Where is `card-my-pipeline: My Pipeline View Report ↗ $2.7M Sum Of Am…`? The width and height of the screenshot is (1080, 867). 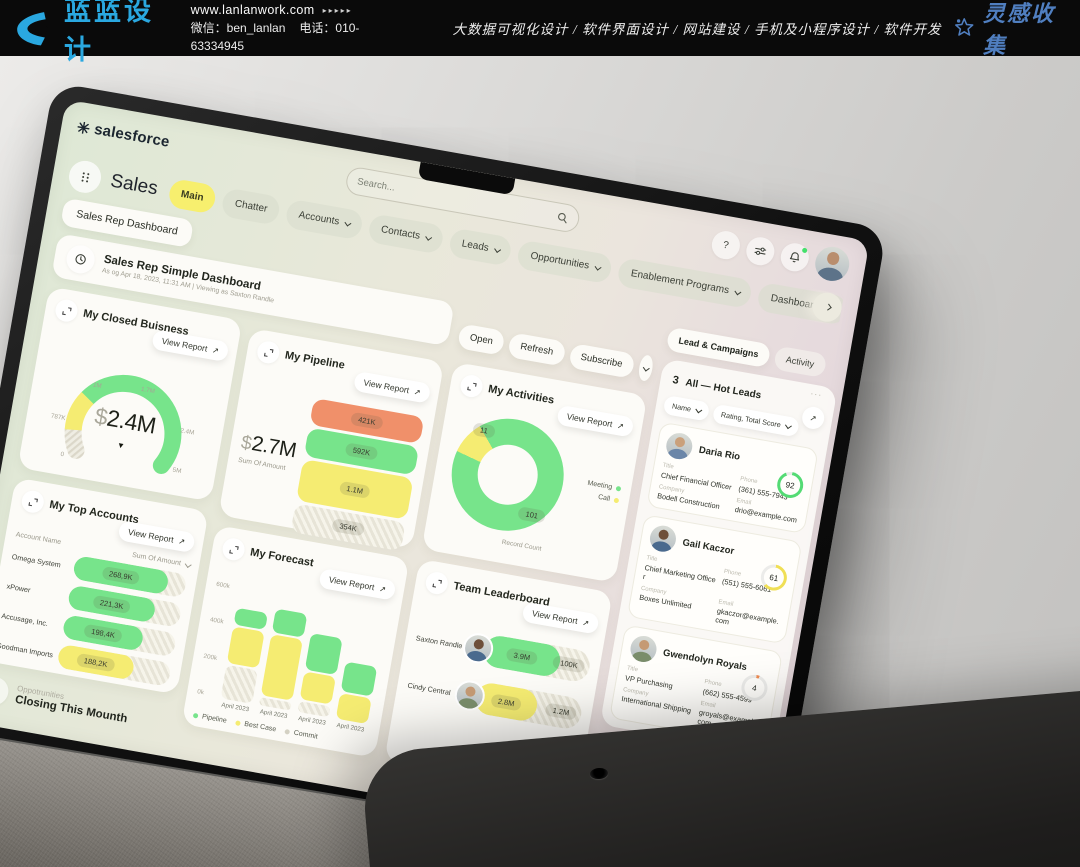
card-my-pipeline: My Pipeline View Report ↗ $2.7M Sum Of Am… is located at coordinates (331, 443).